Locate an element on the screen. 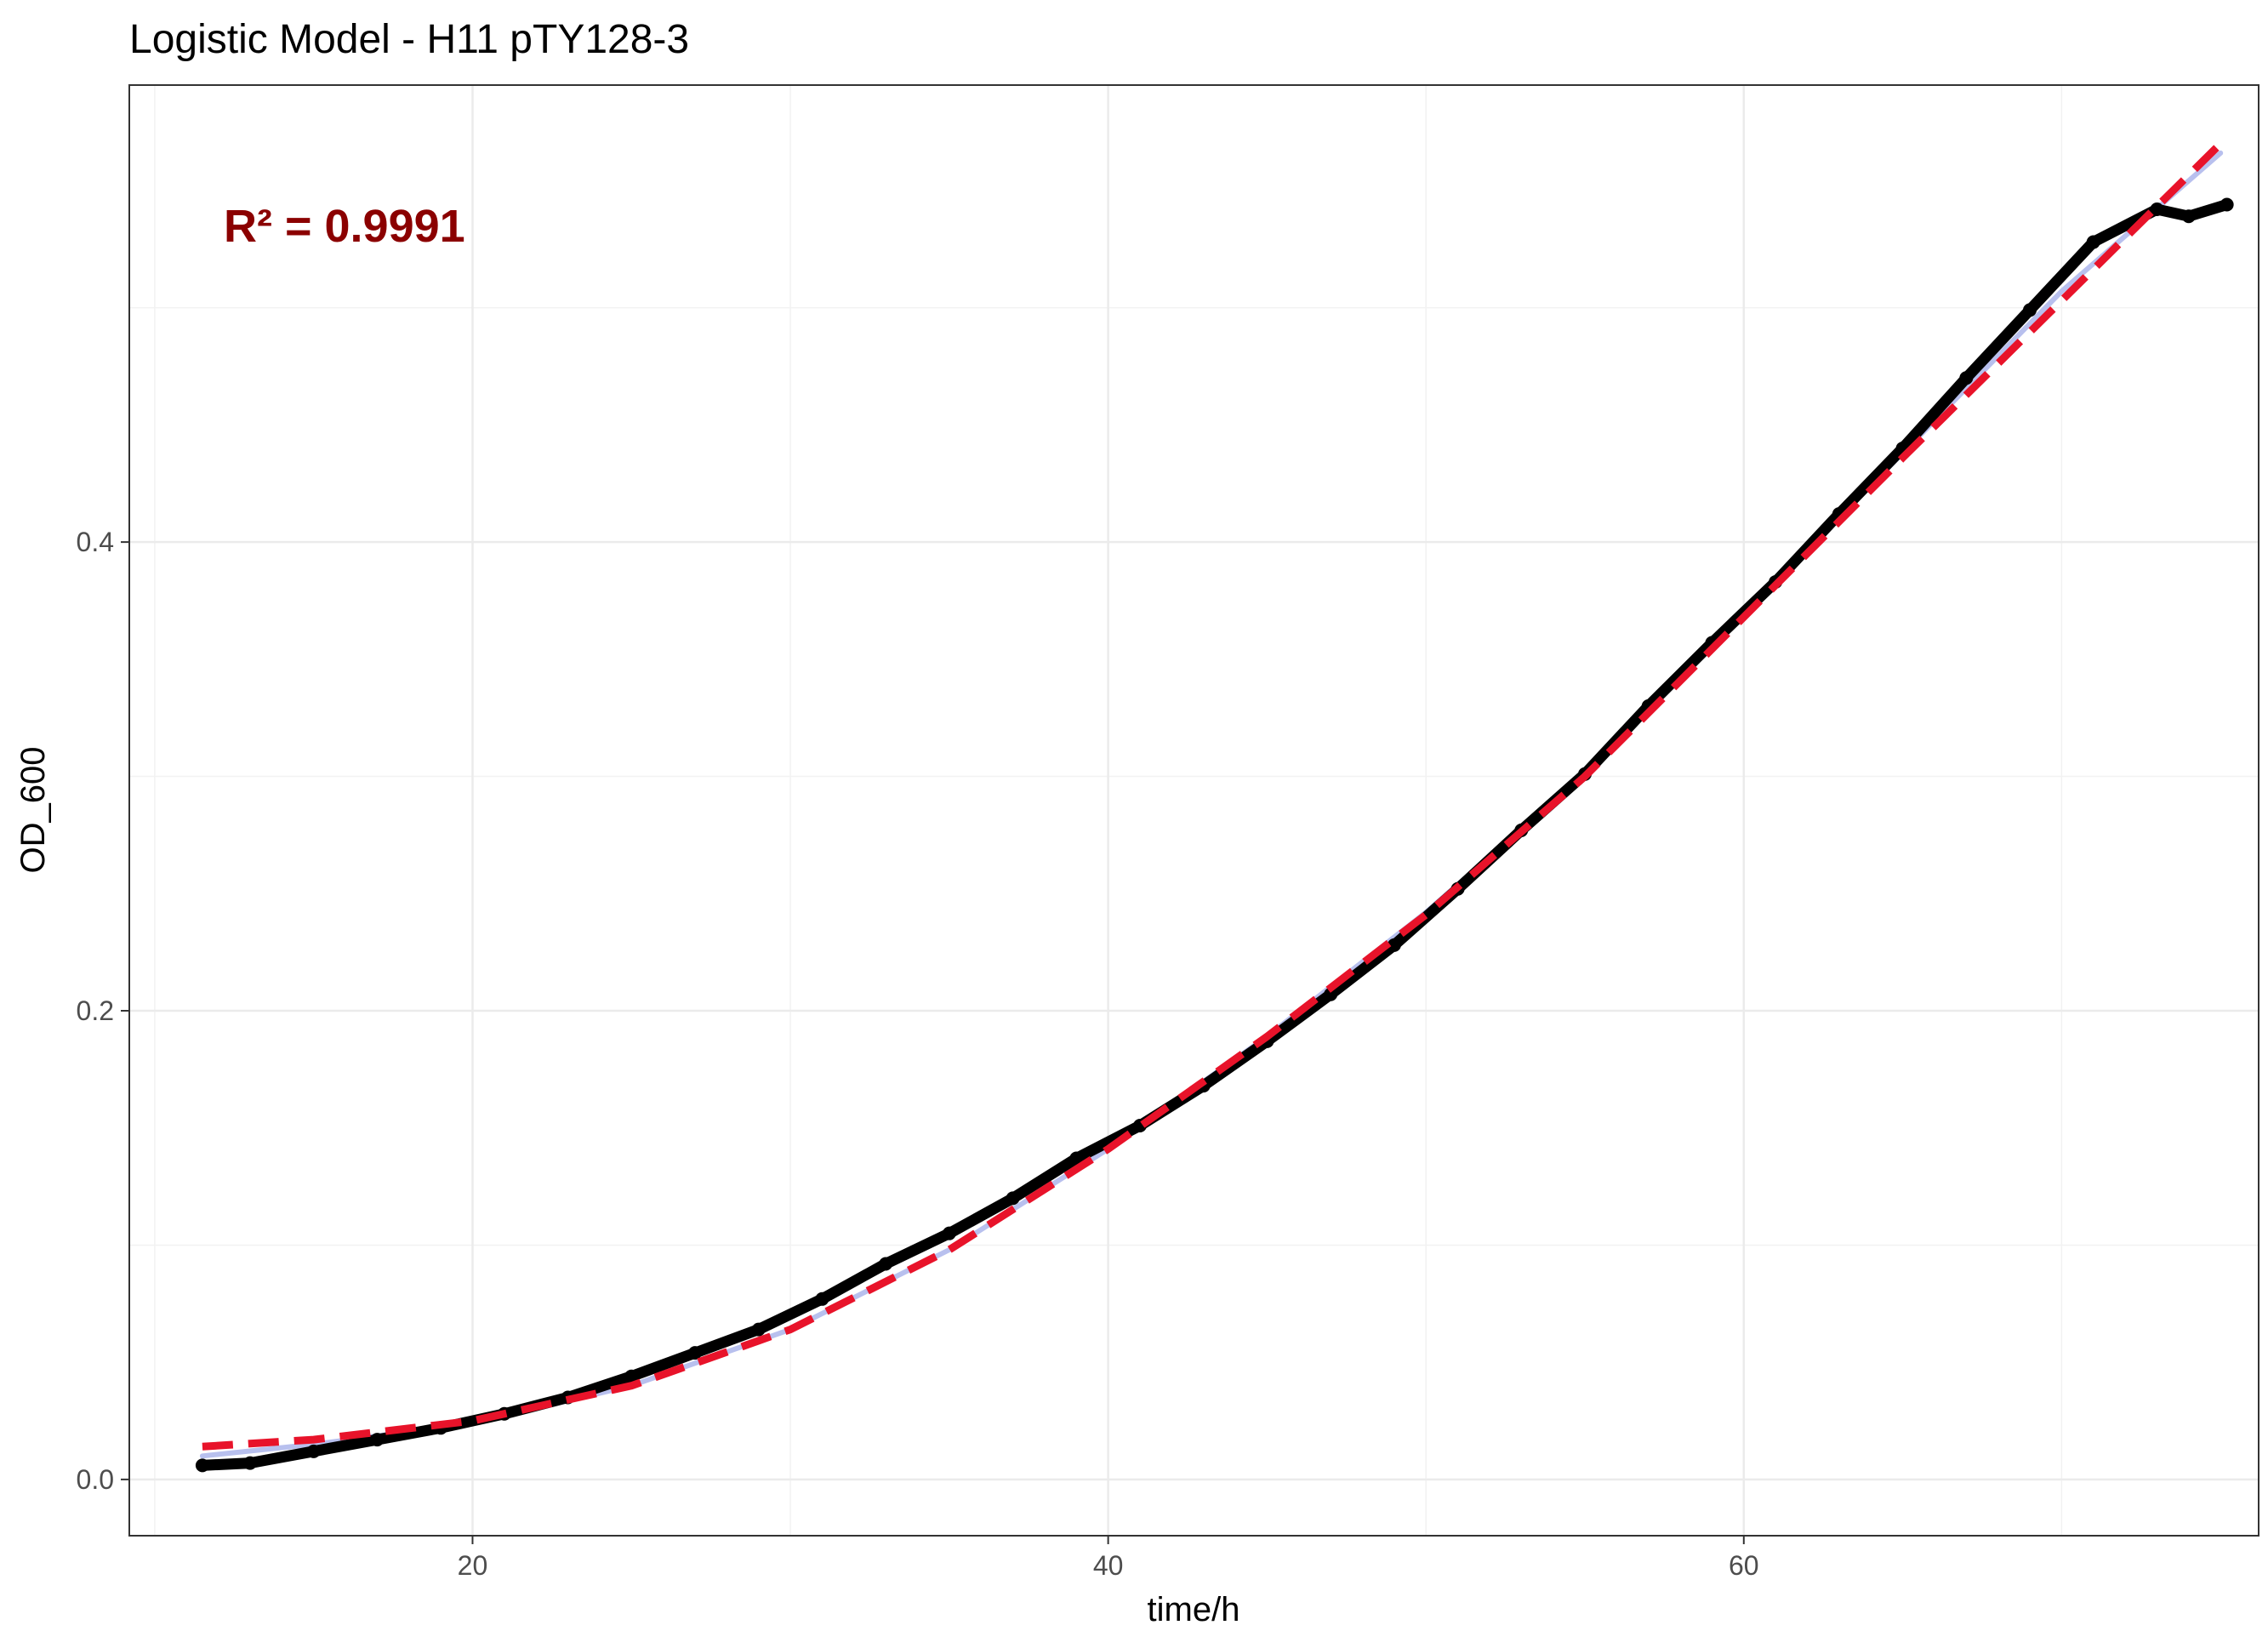 This screenshot has width=2268, height=1648. y-axis-title: OD_600 is located at coordinates (33, 810).